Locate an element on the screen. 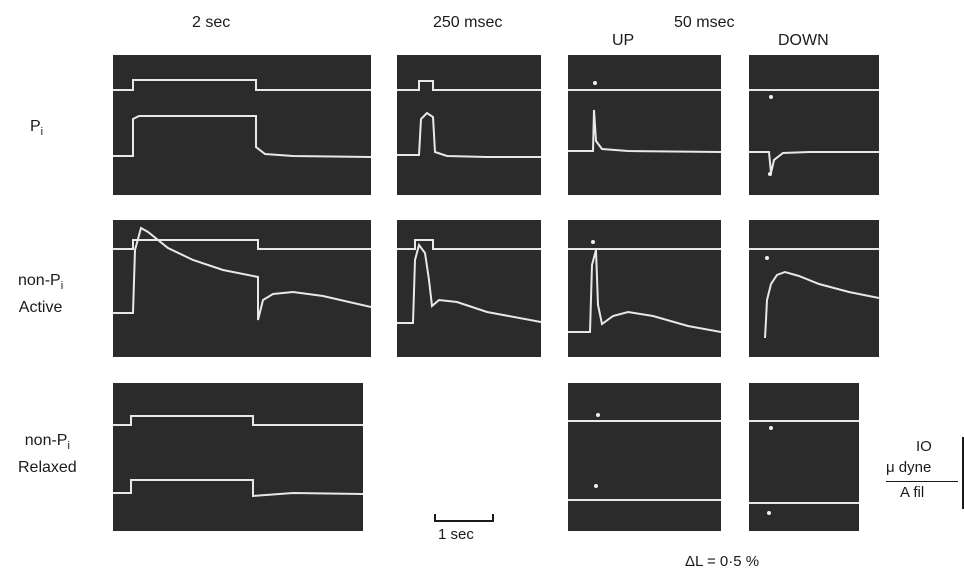  row-label-non-pi-relaxed-sub: i is located at coordinates (68, 446).